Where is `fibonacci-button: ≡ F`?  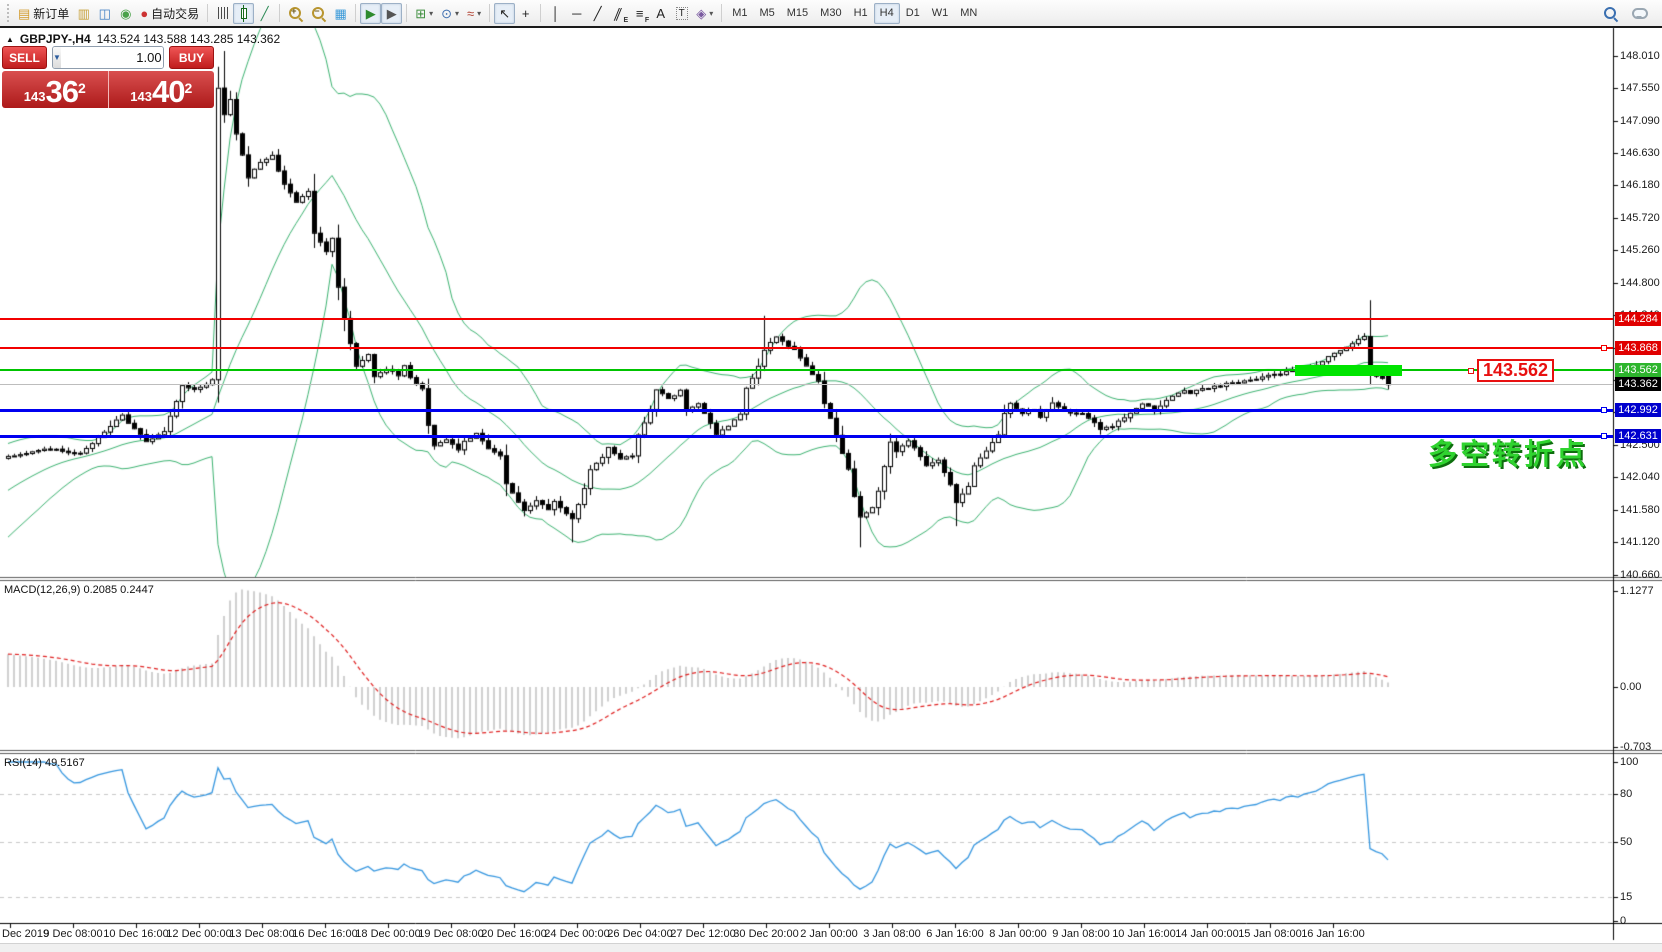
fibonacci-button: ≡ F is located at coordinates (639, 13).